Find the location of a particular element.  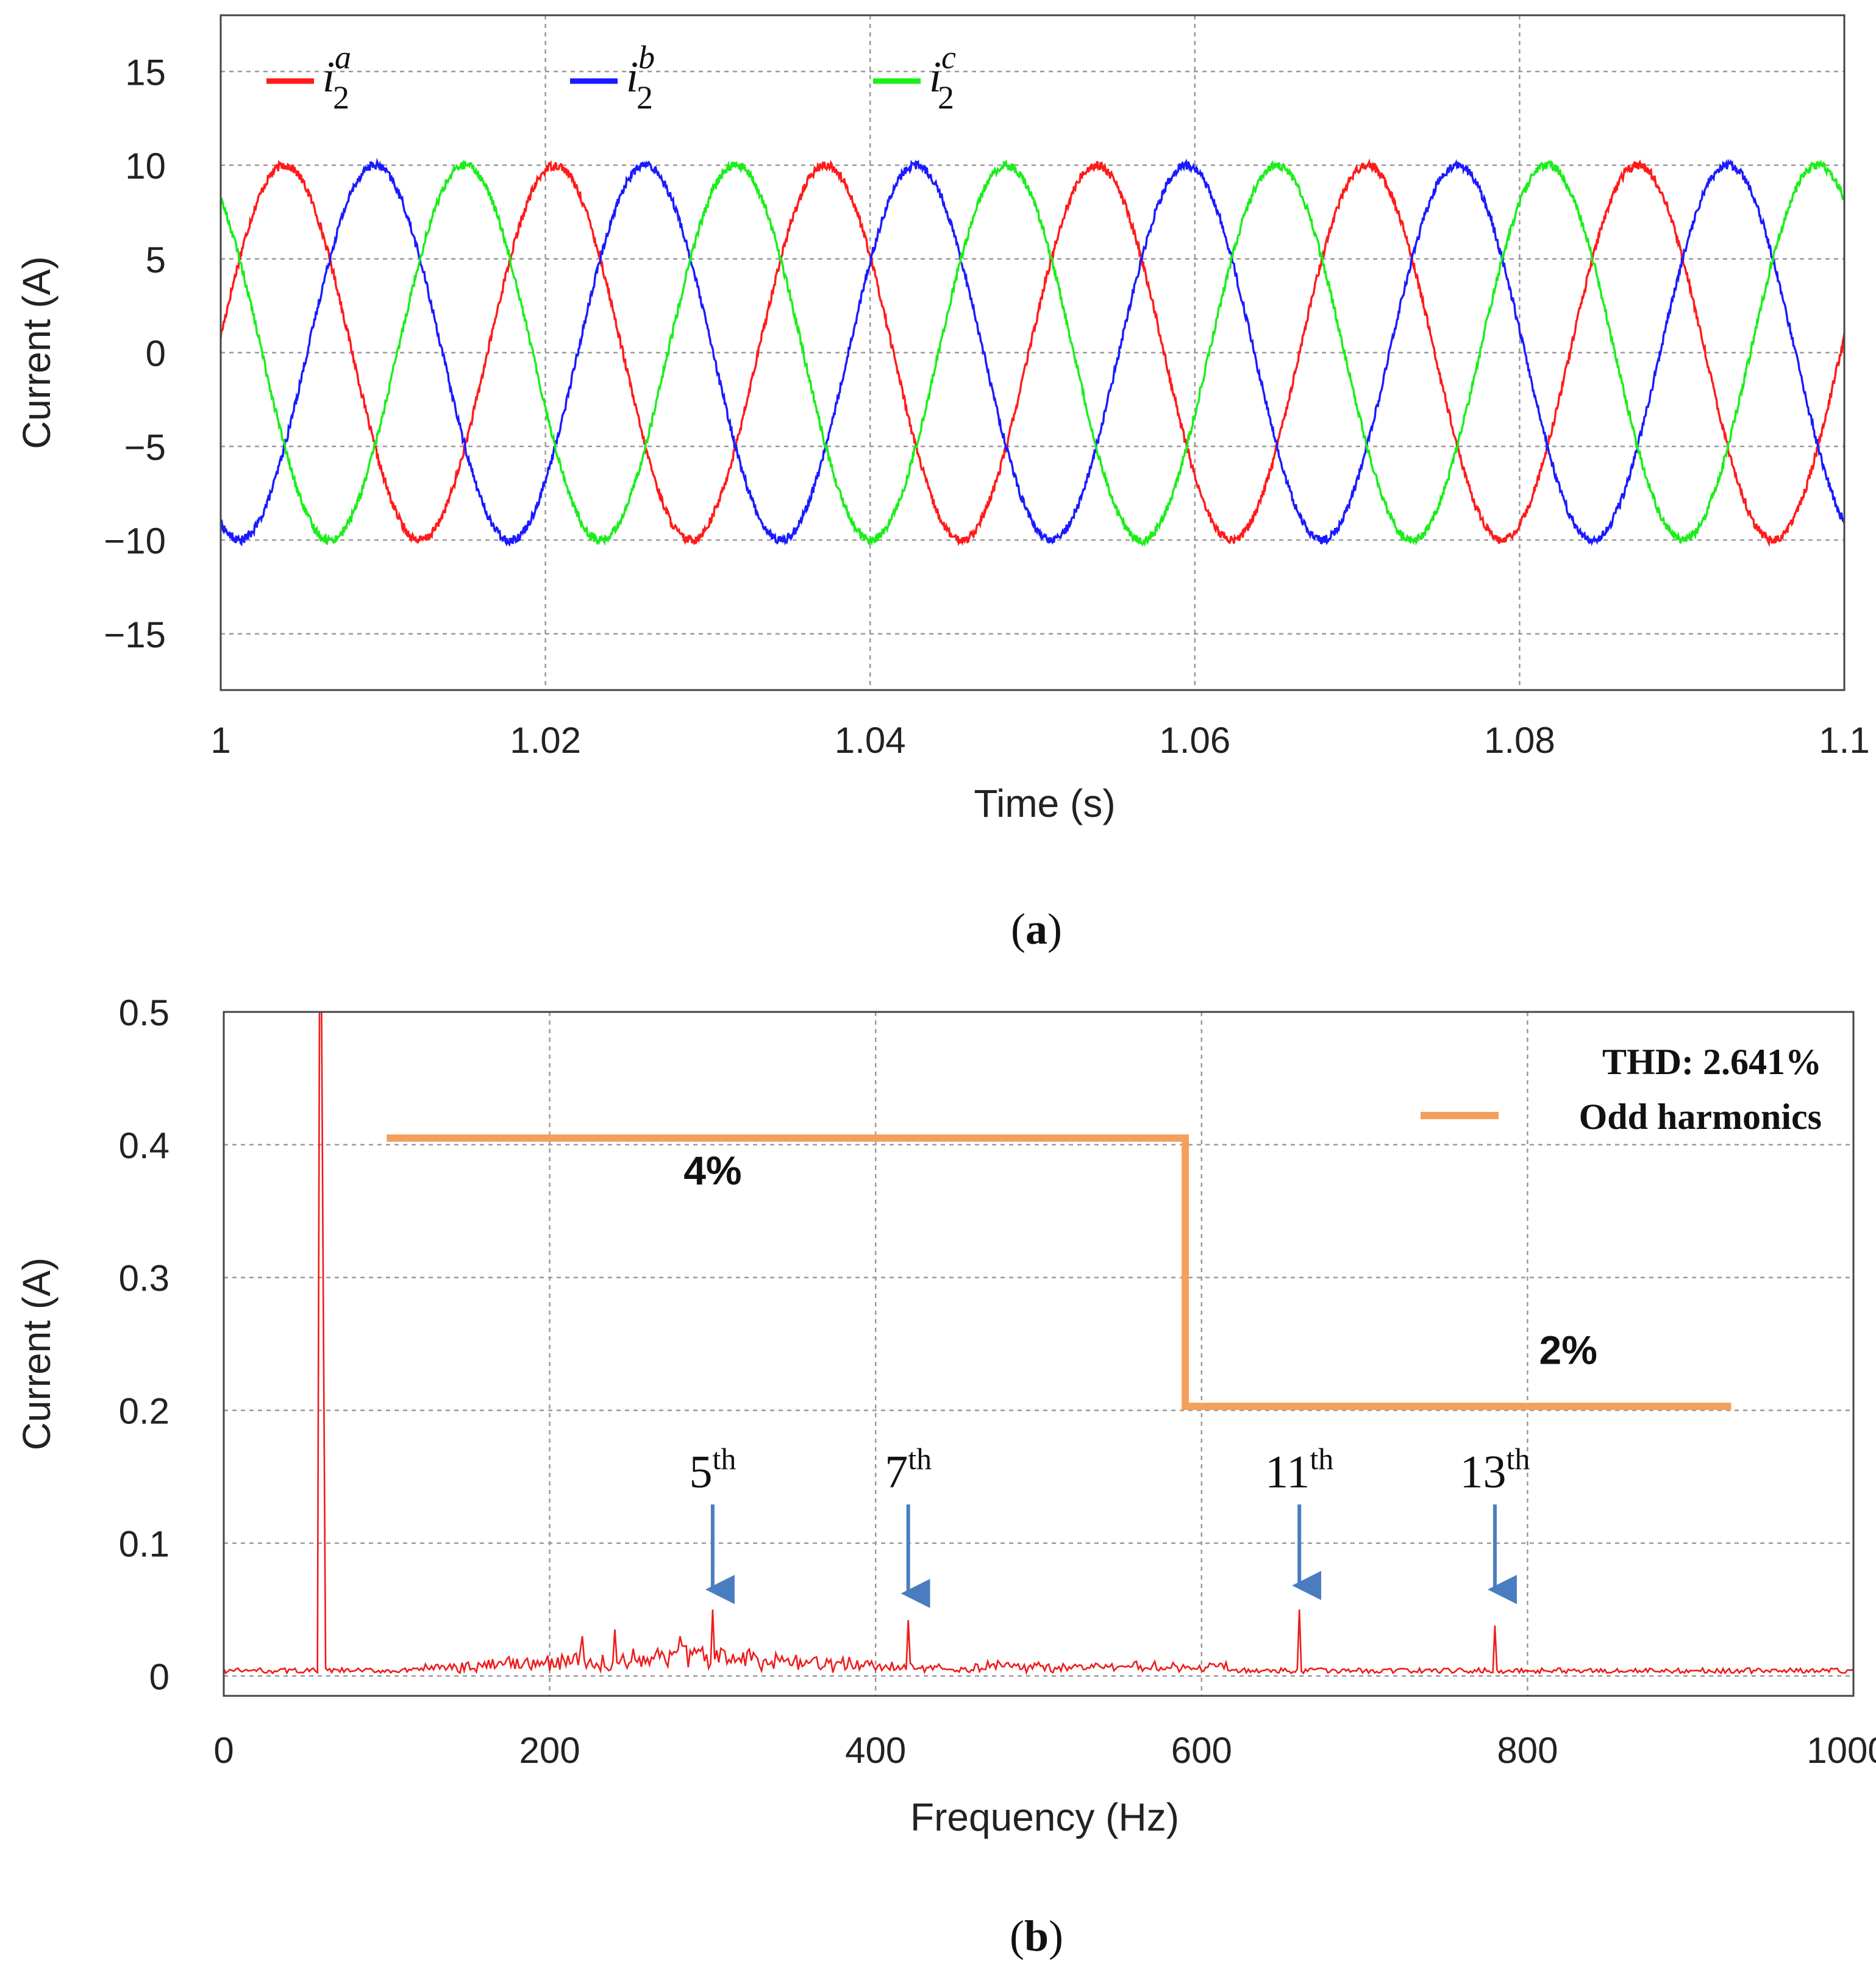

panel-a-x-tick-label: 1 is located at coordinates (220, 740).